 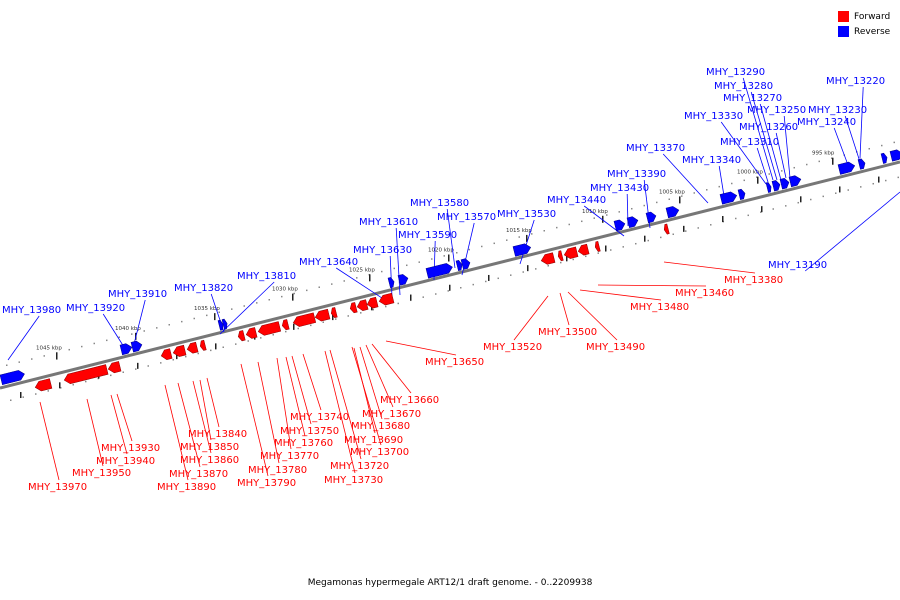 I want to click on gene-label: MHY_13490, so click(x=615, y=347).